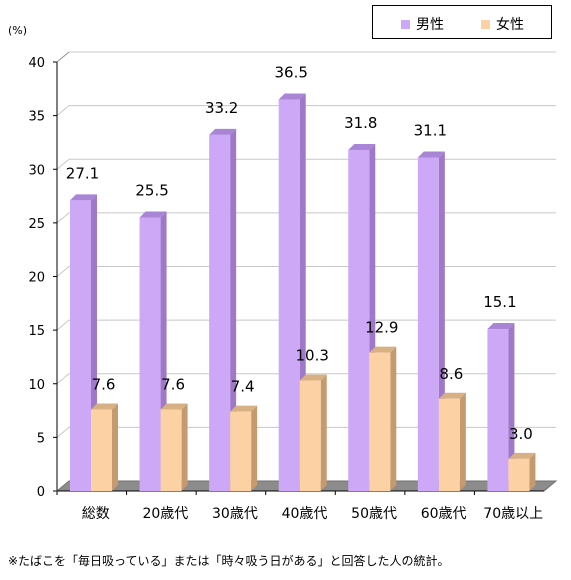 Image resolution: width=571 pixels, height=580 pixels. I want to click on data-label: 25.5, so click(151, 191).